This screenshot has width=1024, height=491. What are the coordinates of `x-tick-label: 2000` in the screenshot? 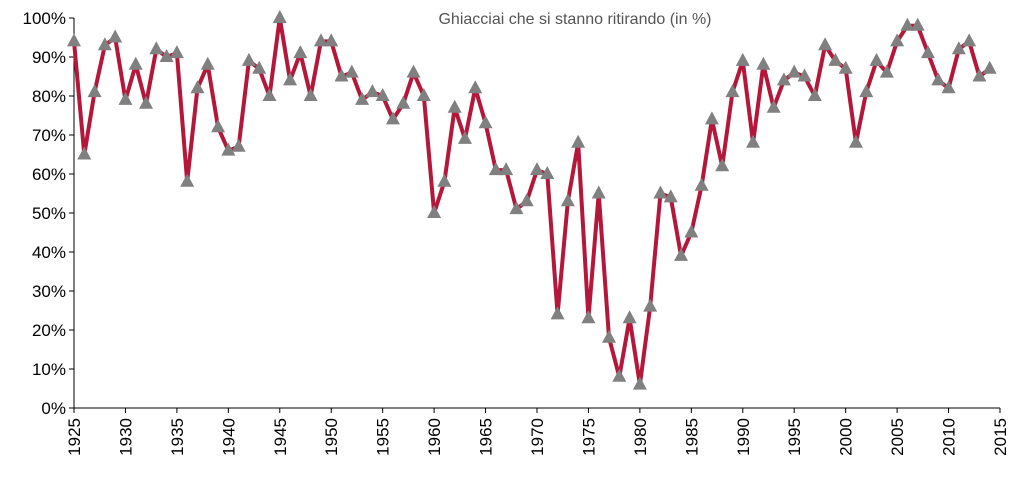 It's located at (846, 437).